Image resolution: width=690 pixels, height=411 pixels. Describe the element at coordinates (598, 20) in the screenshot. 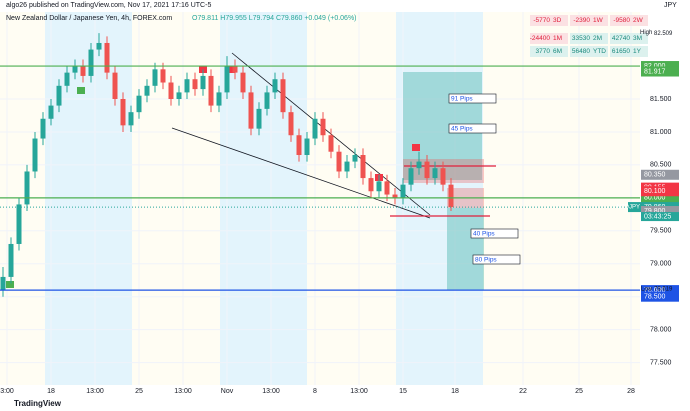

I see `perf-period: 1W` at that location.